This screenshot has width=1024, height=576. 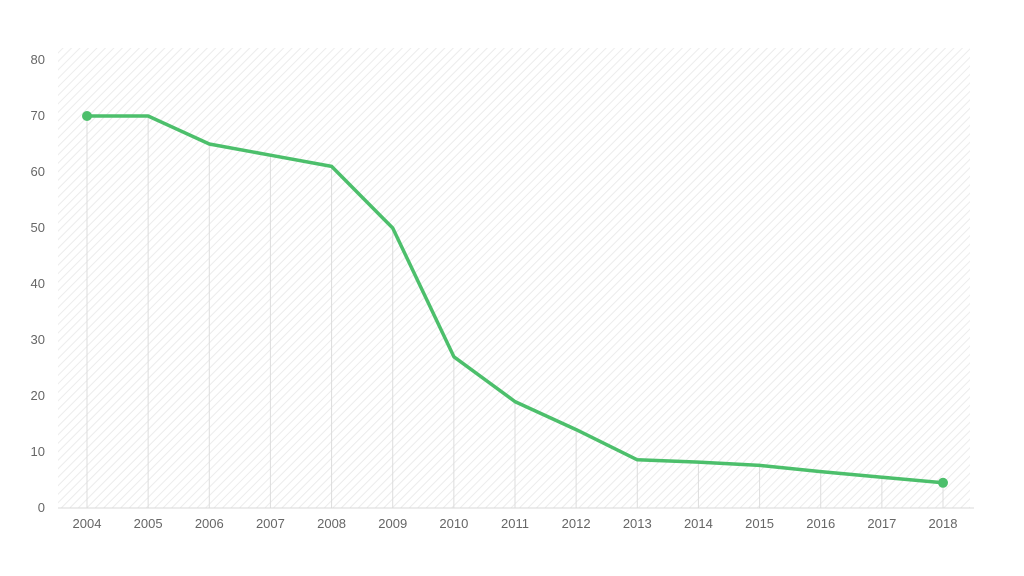 I want to click on y-tick-label: 40, so click(x=38, y=283).